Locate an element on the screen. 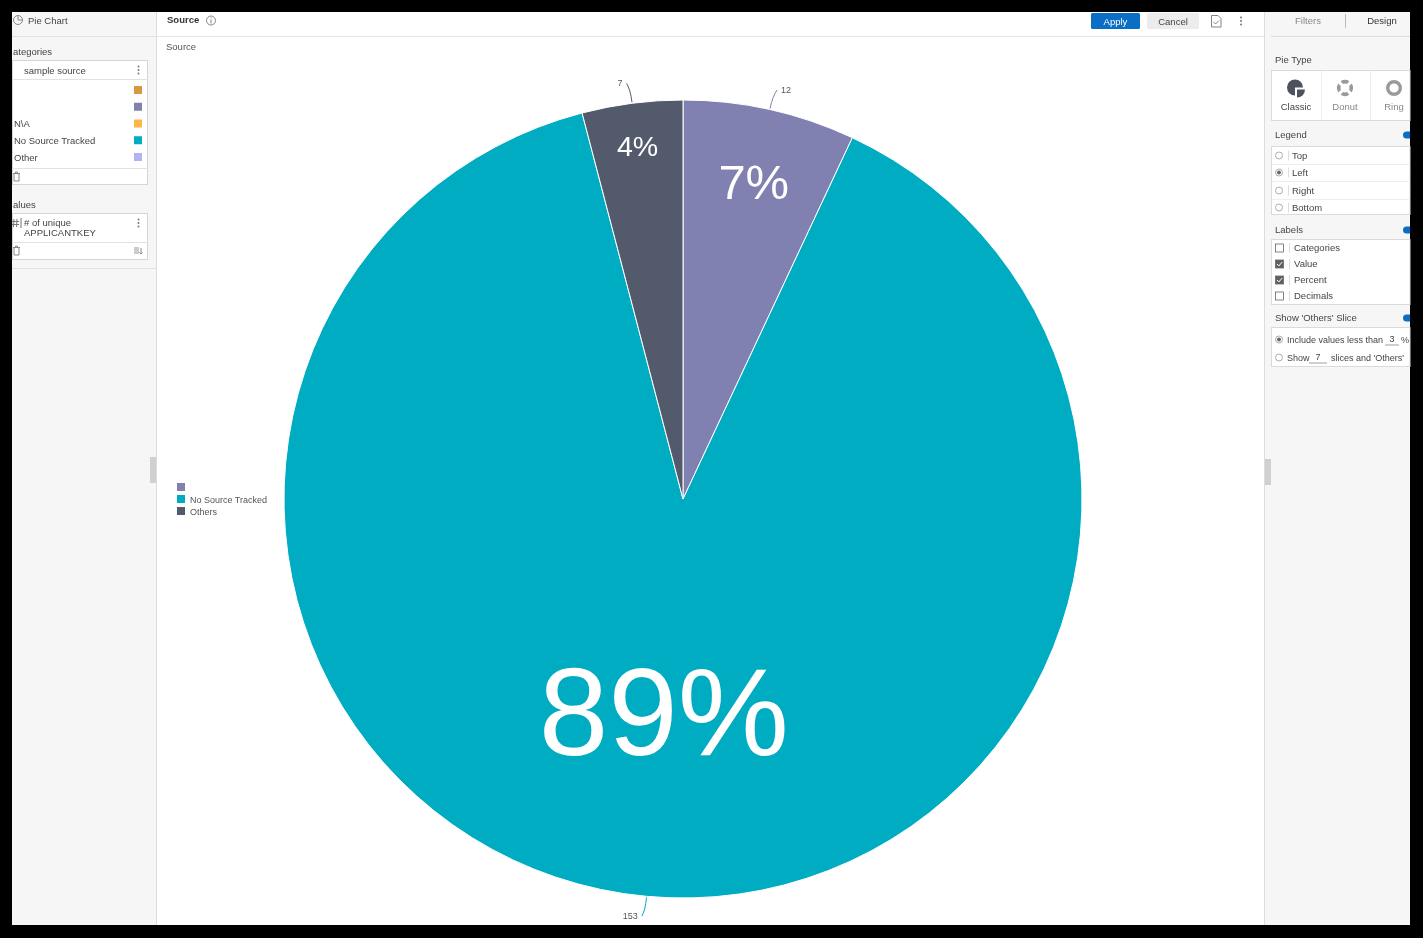 The width and height of the screenshot is (1423, 938). text-field: 3 is located at coordinates (1392, 340).